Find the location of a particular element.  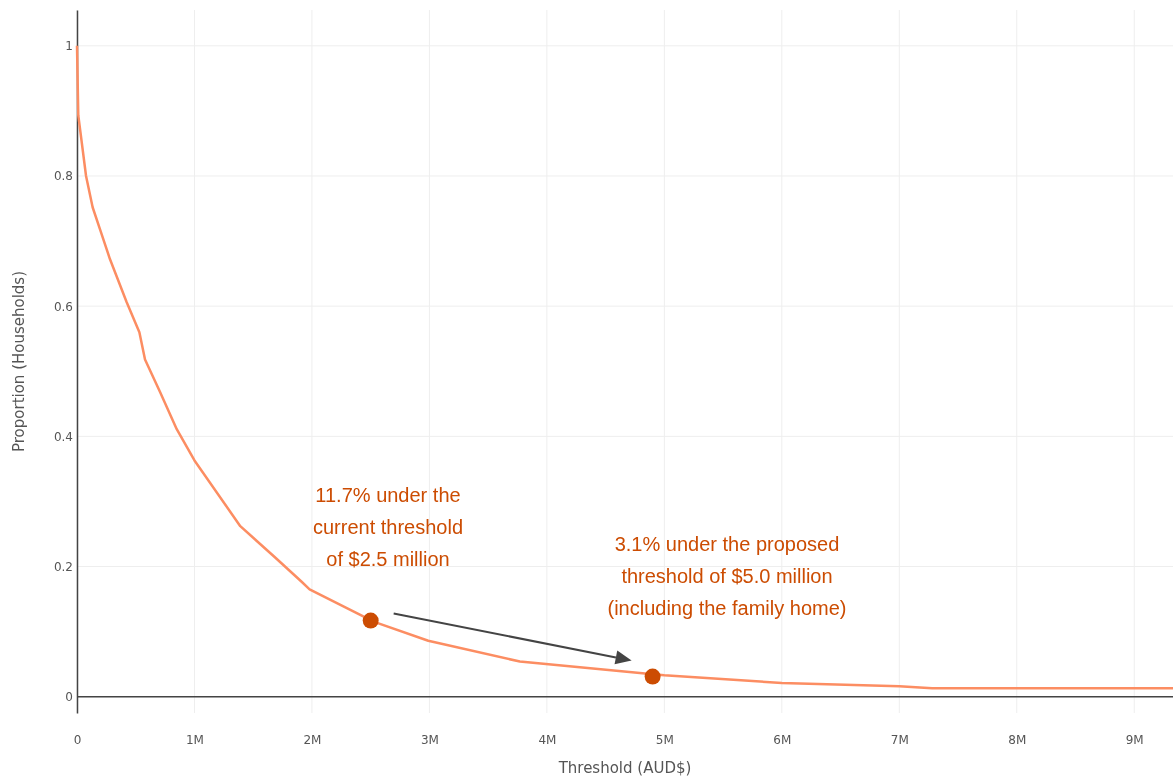

x-tick-label: 9M is located at coordinates (1134, 739).